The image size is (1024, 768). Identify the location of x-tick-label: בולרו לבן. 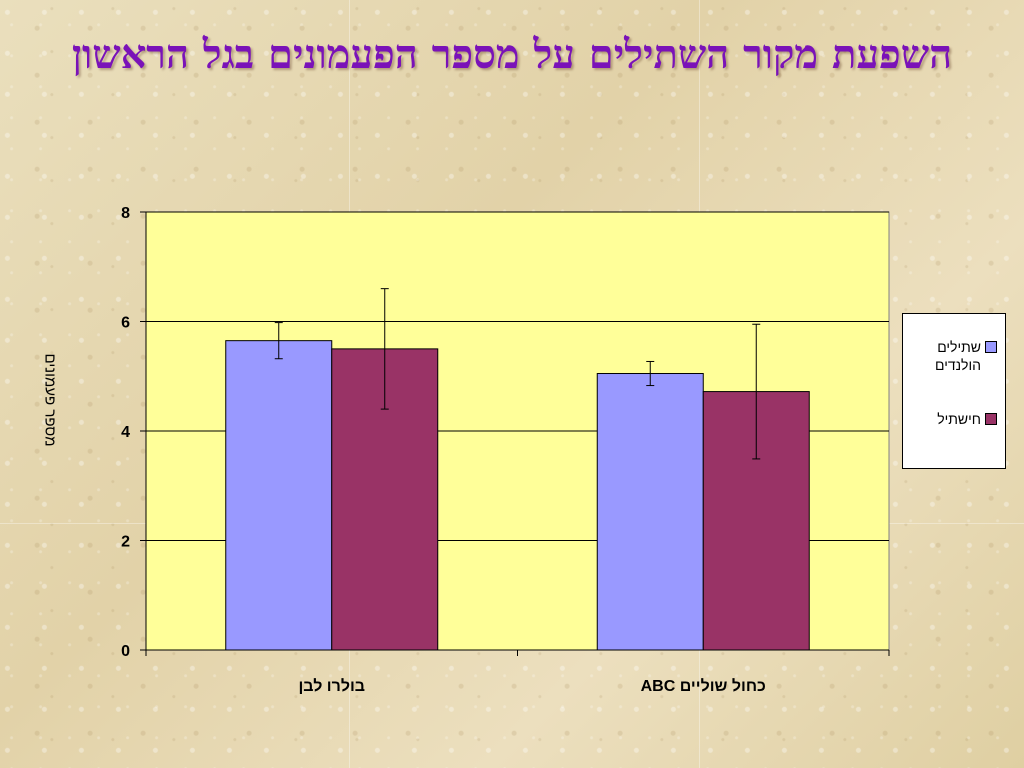
(331, 686).